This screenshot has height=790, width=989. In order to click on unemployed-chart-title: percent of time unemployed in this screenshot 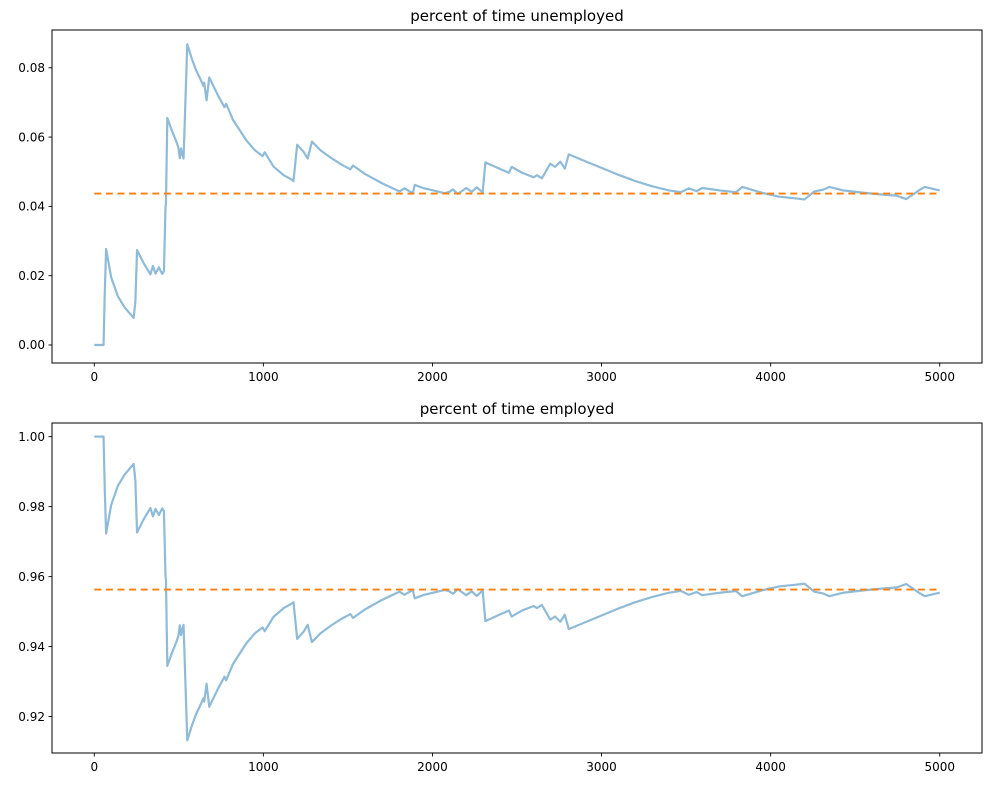, I will do `click(516, 16)`.